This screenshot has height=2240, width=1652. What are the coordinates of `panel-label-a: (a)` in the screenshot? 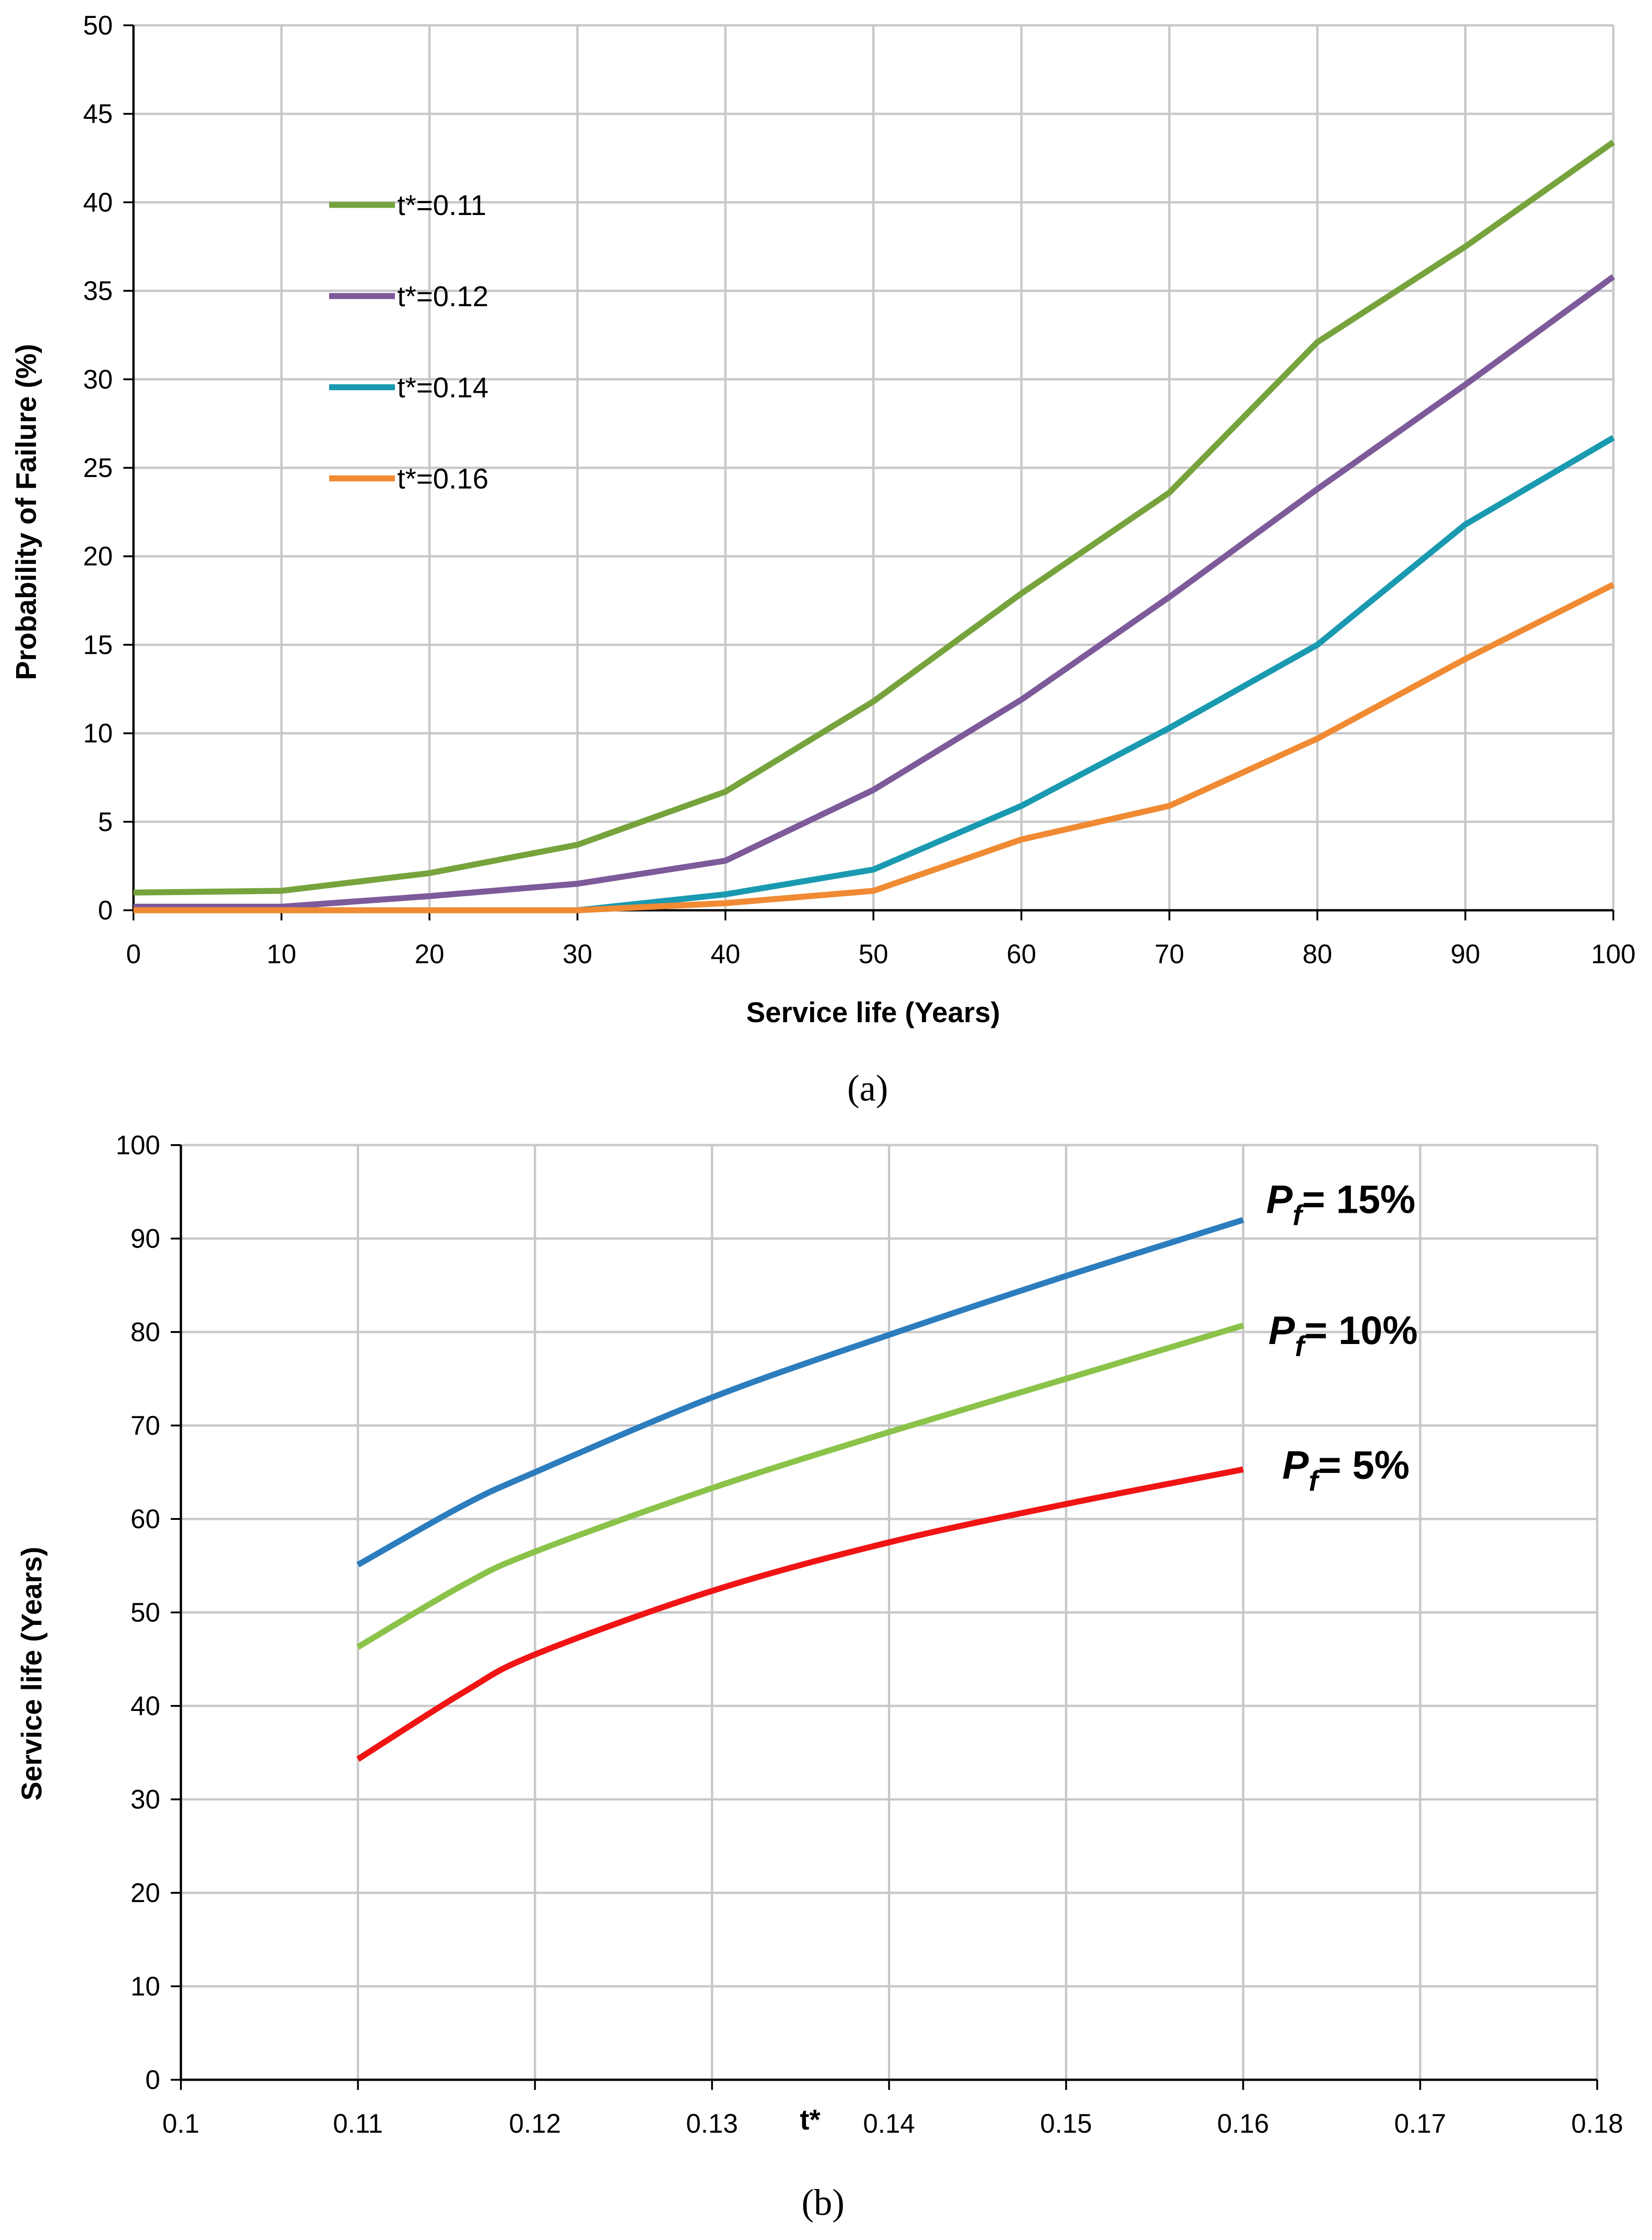 It's located at (868, 1088).